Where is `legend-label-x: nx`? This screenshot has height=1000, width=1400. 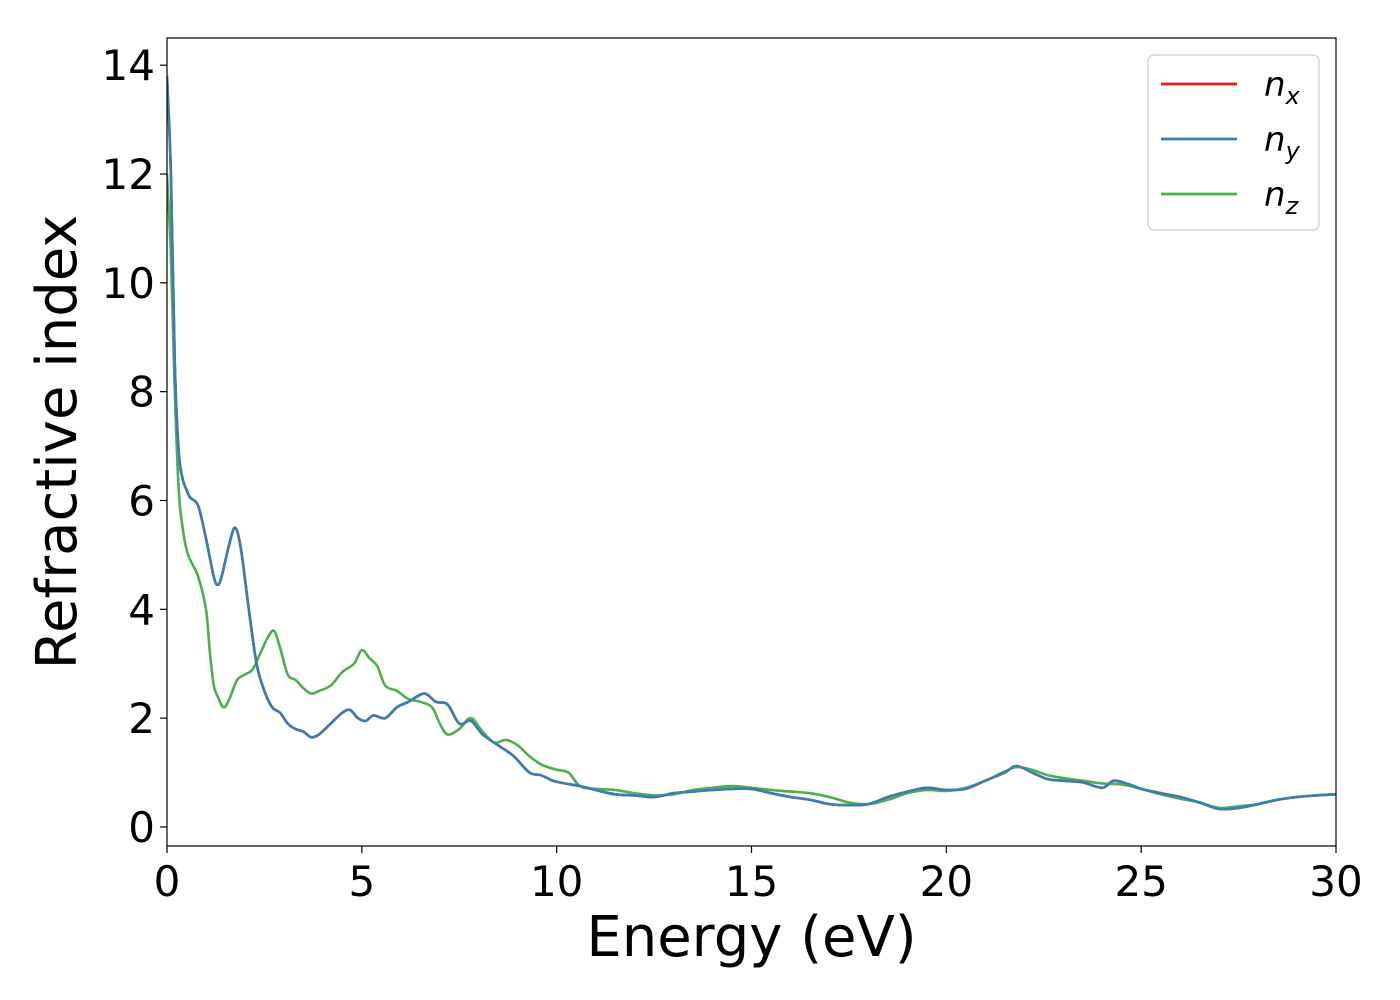
legend-label-x: nx is located at coordinates (1282, 87).